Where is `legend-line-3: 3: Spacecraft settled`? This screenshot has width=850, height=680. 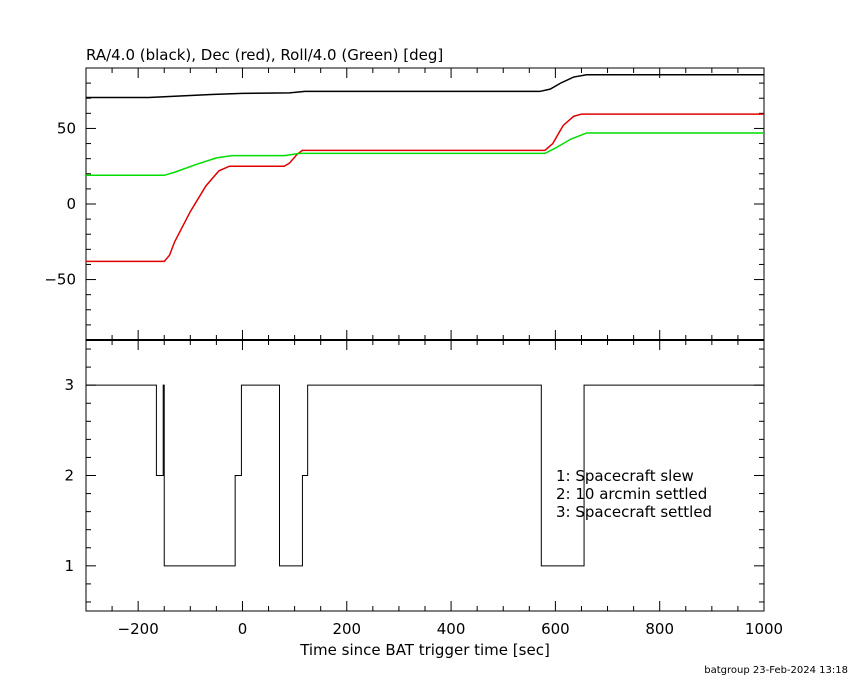
legend-line-3: 3: Spacecraft settled is located at coordinates (634, 512).